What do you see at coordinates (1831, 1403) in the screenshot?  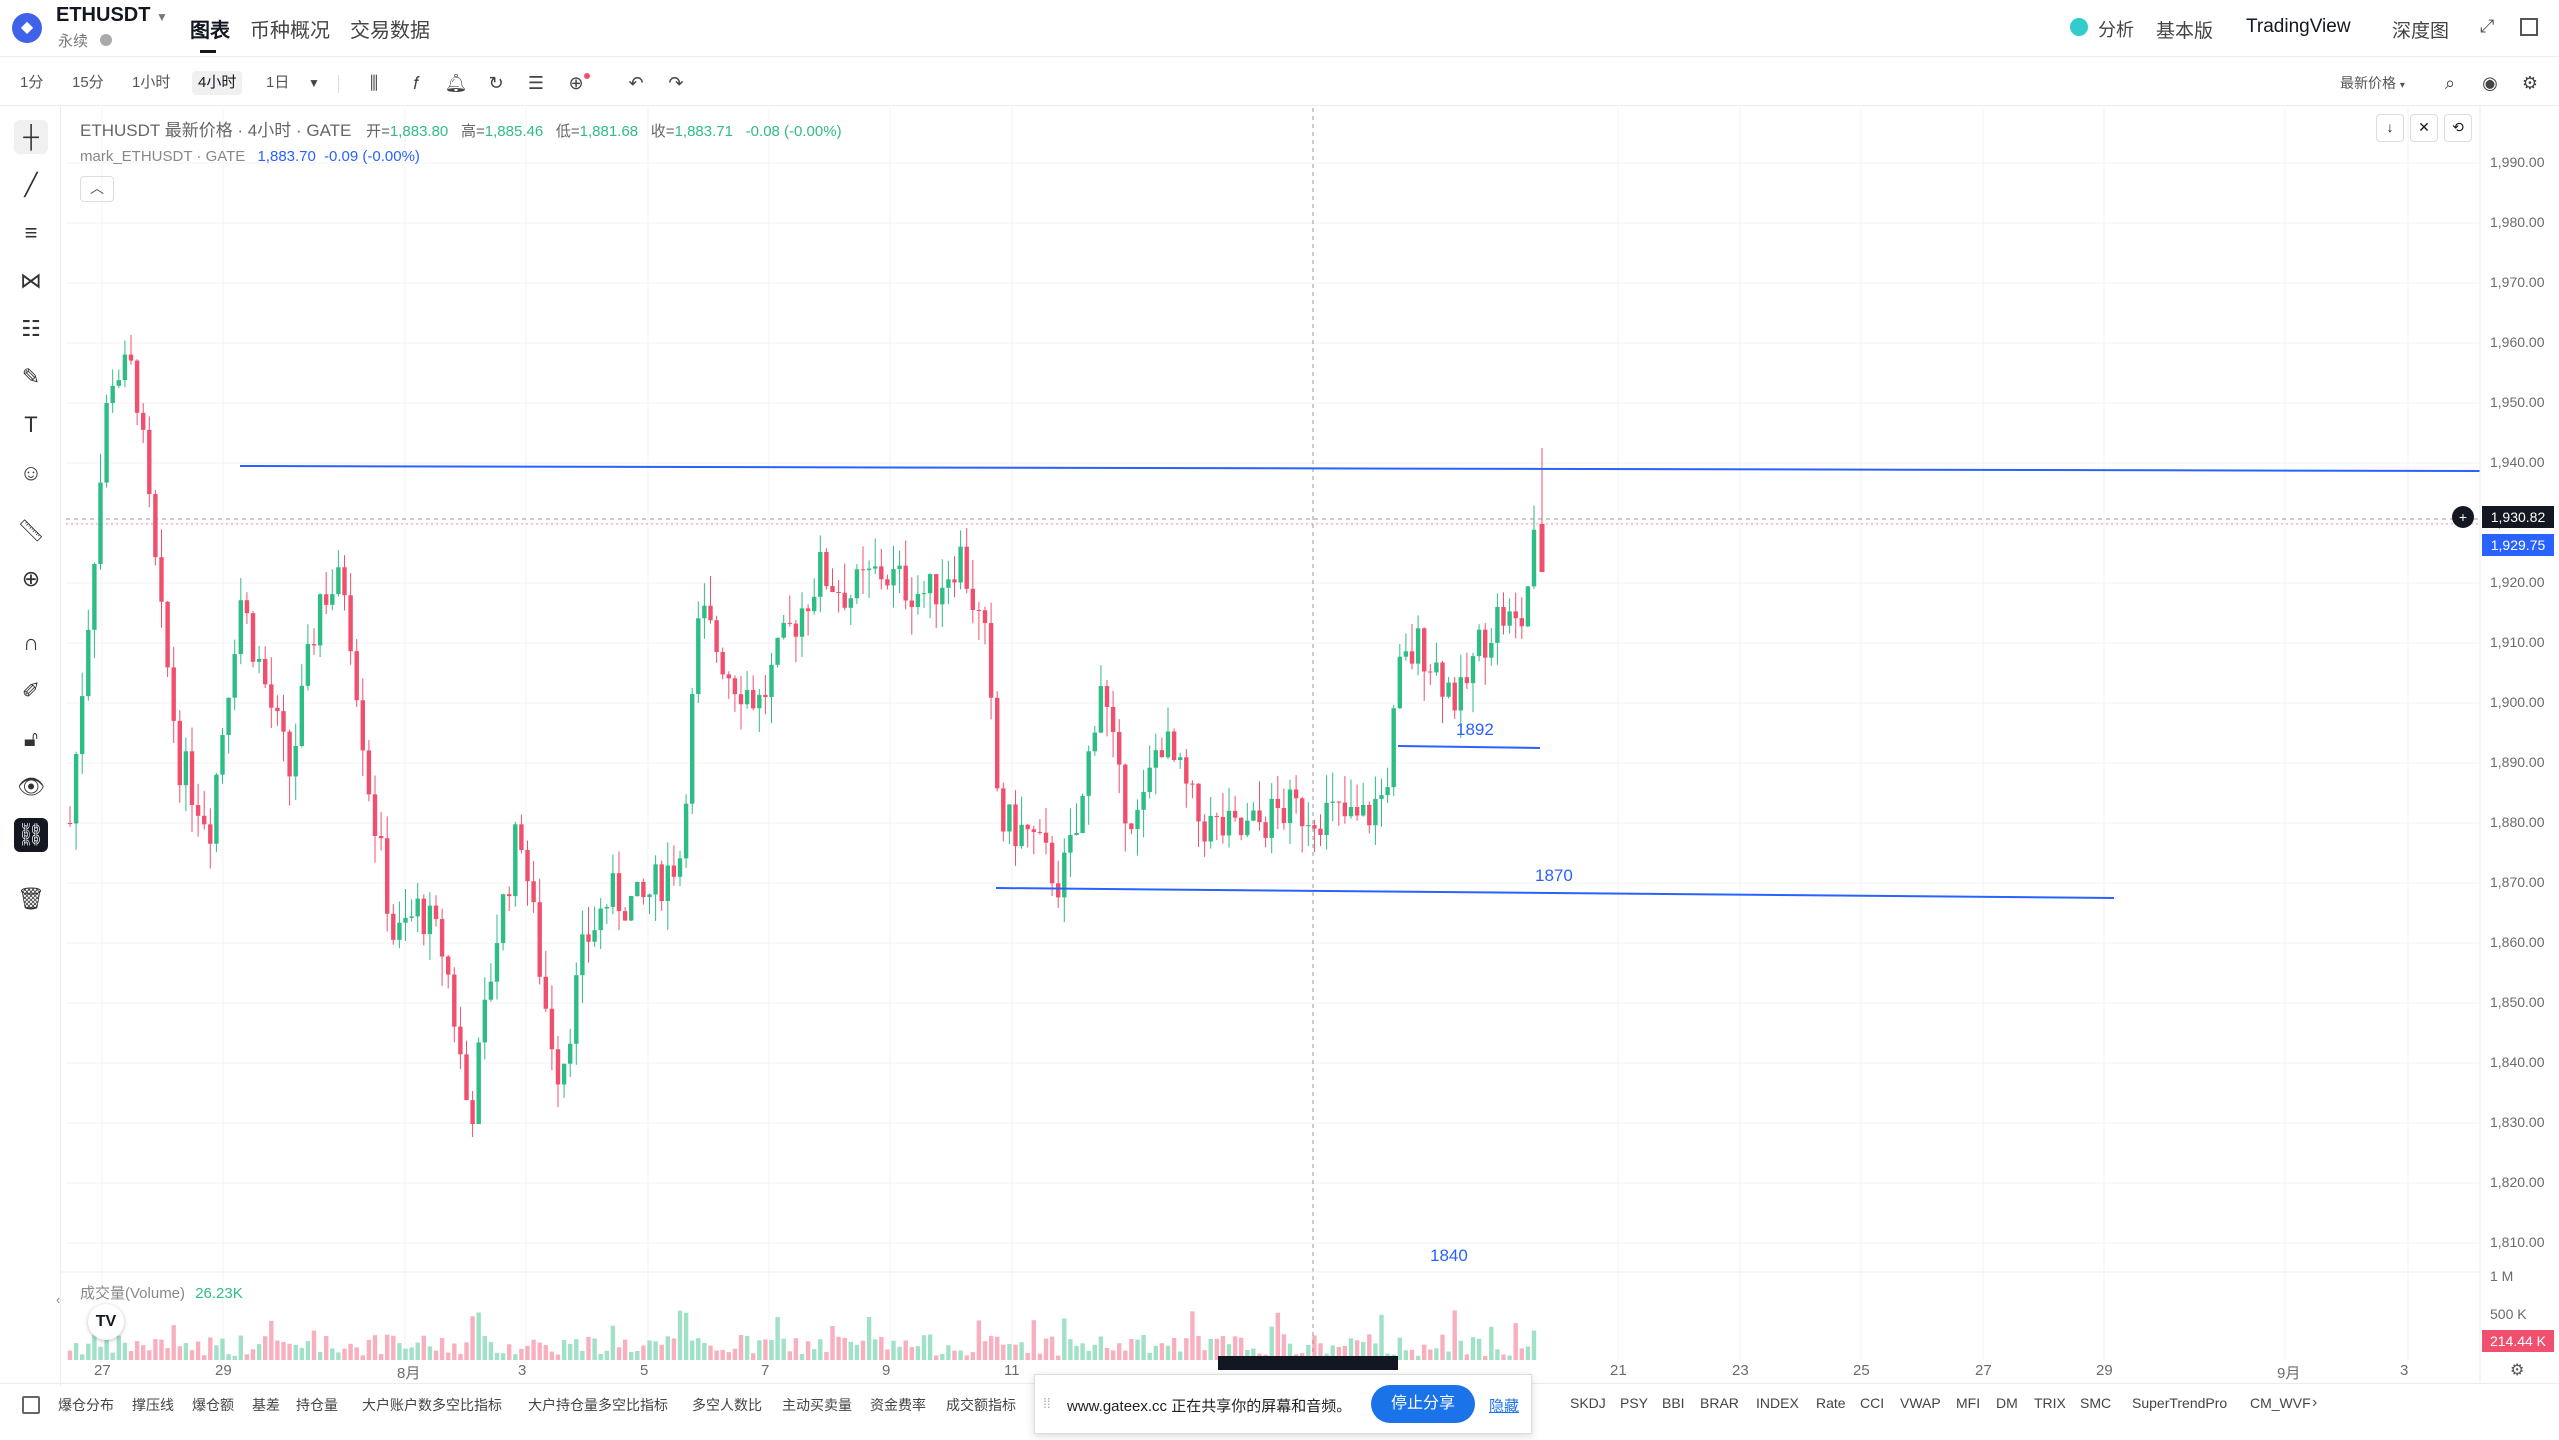 I see `indicator-item: Rate` at bounding box center [1831, 1403].